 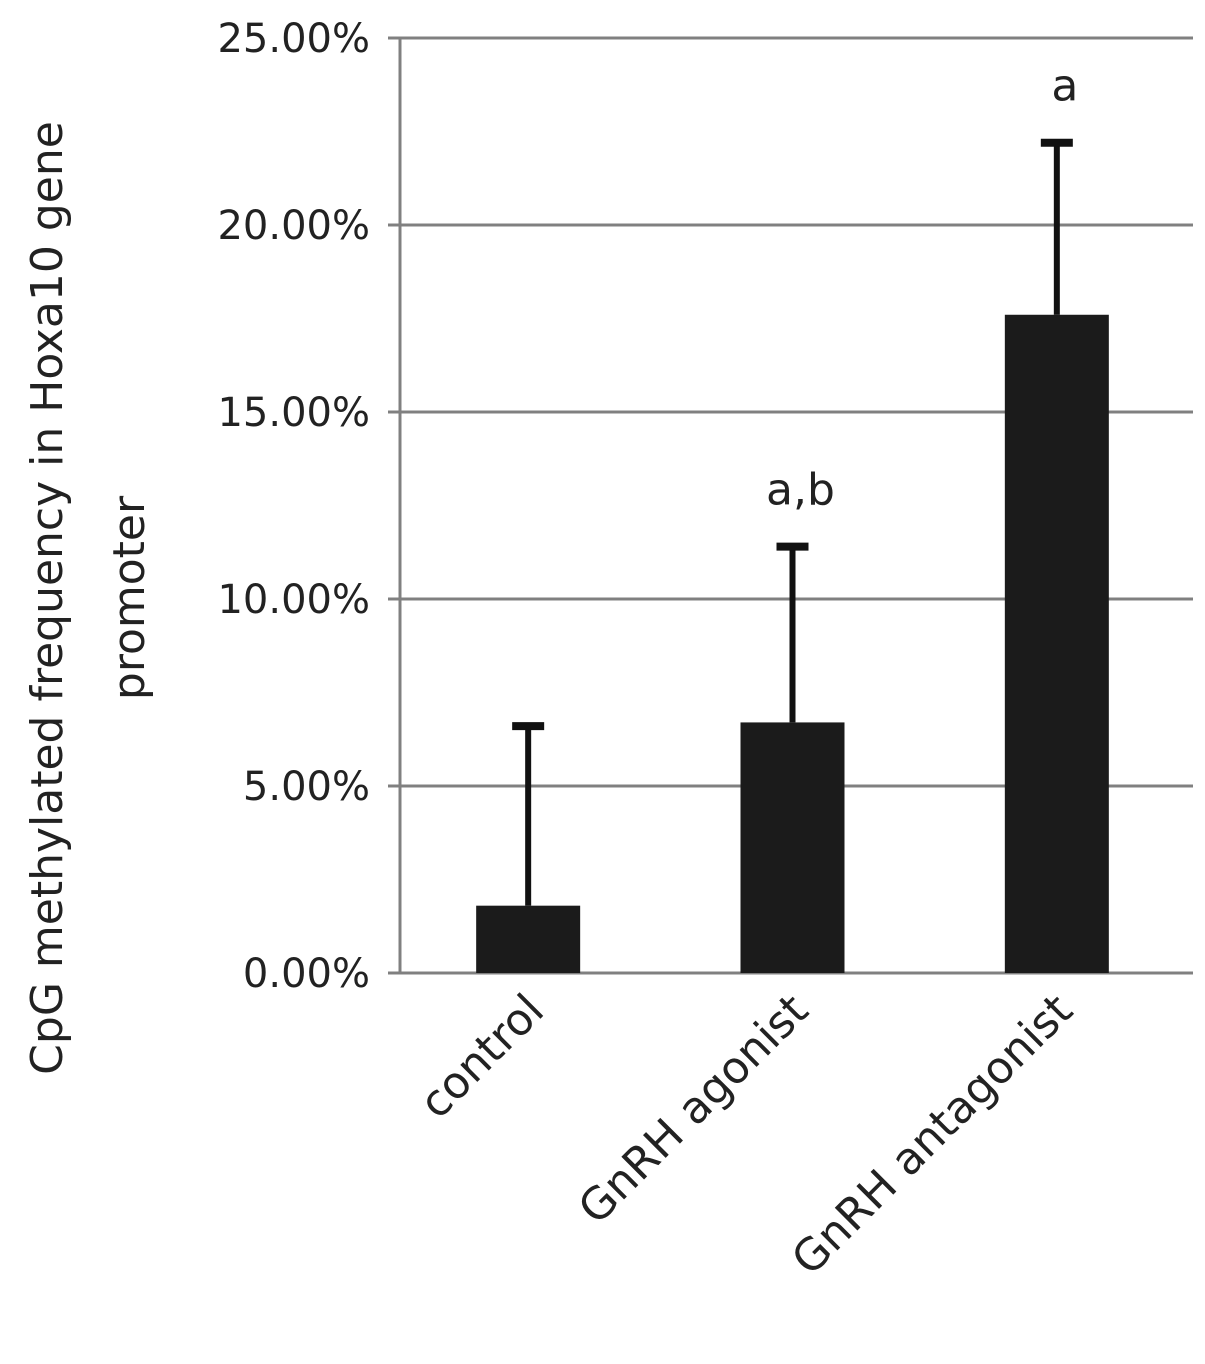 What do you see at coordinates (1064, 86) in the screenshot?
I see `significance-label: a` at bounding box center [1064, 86].